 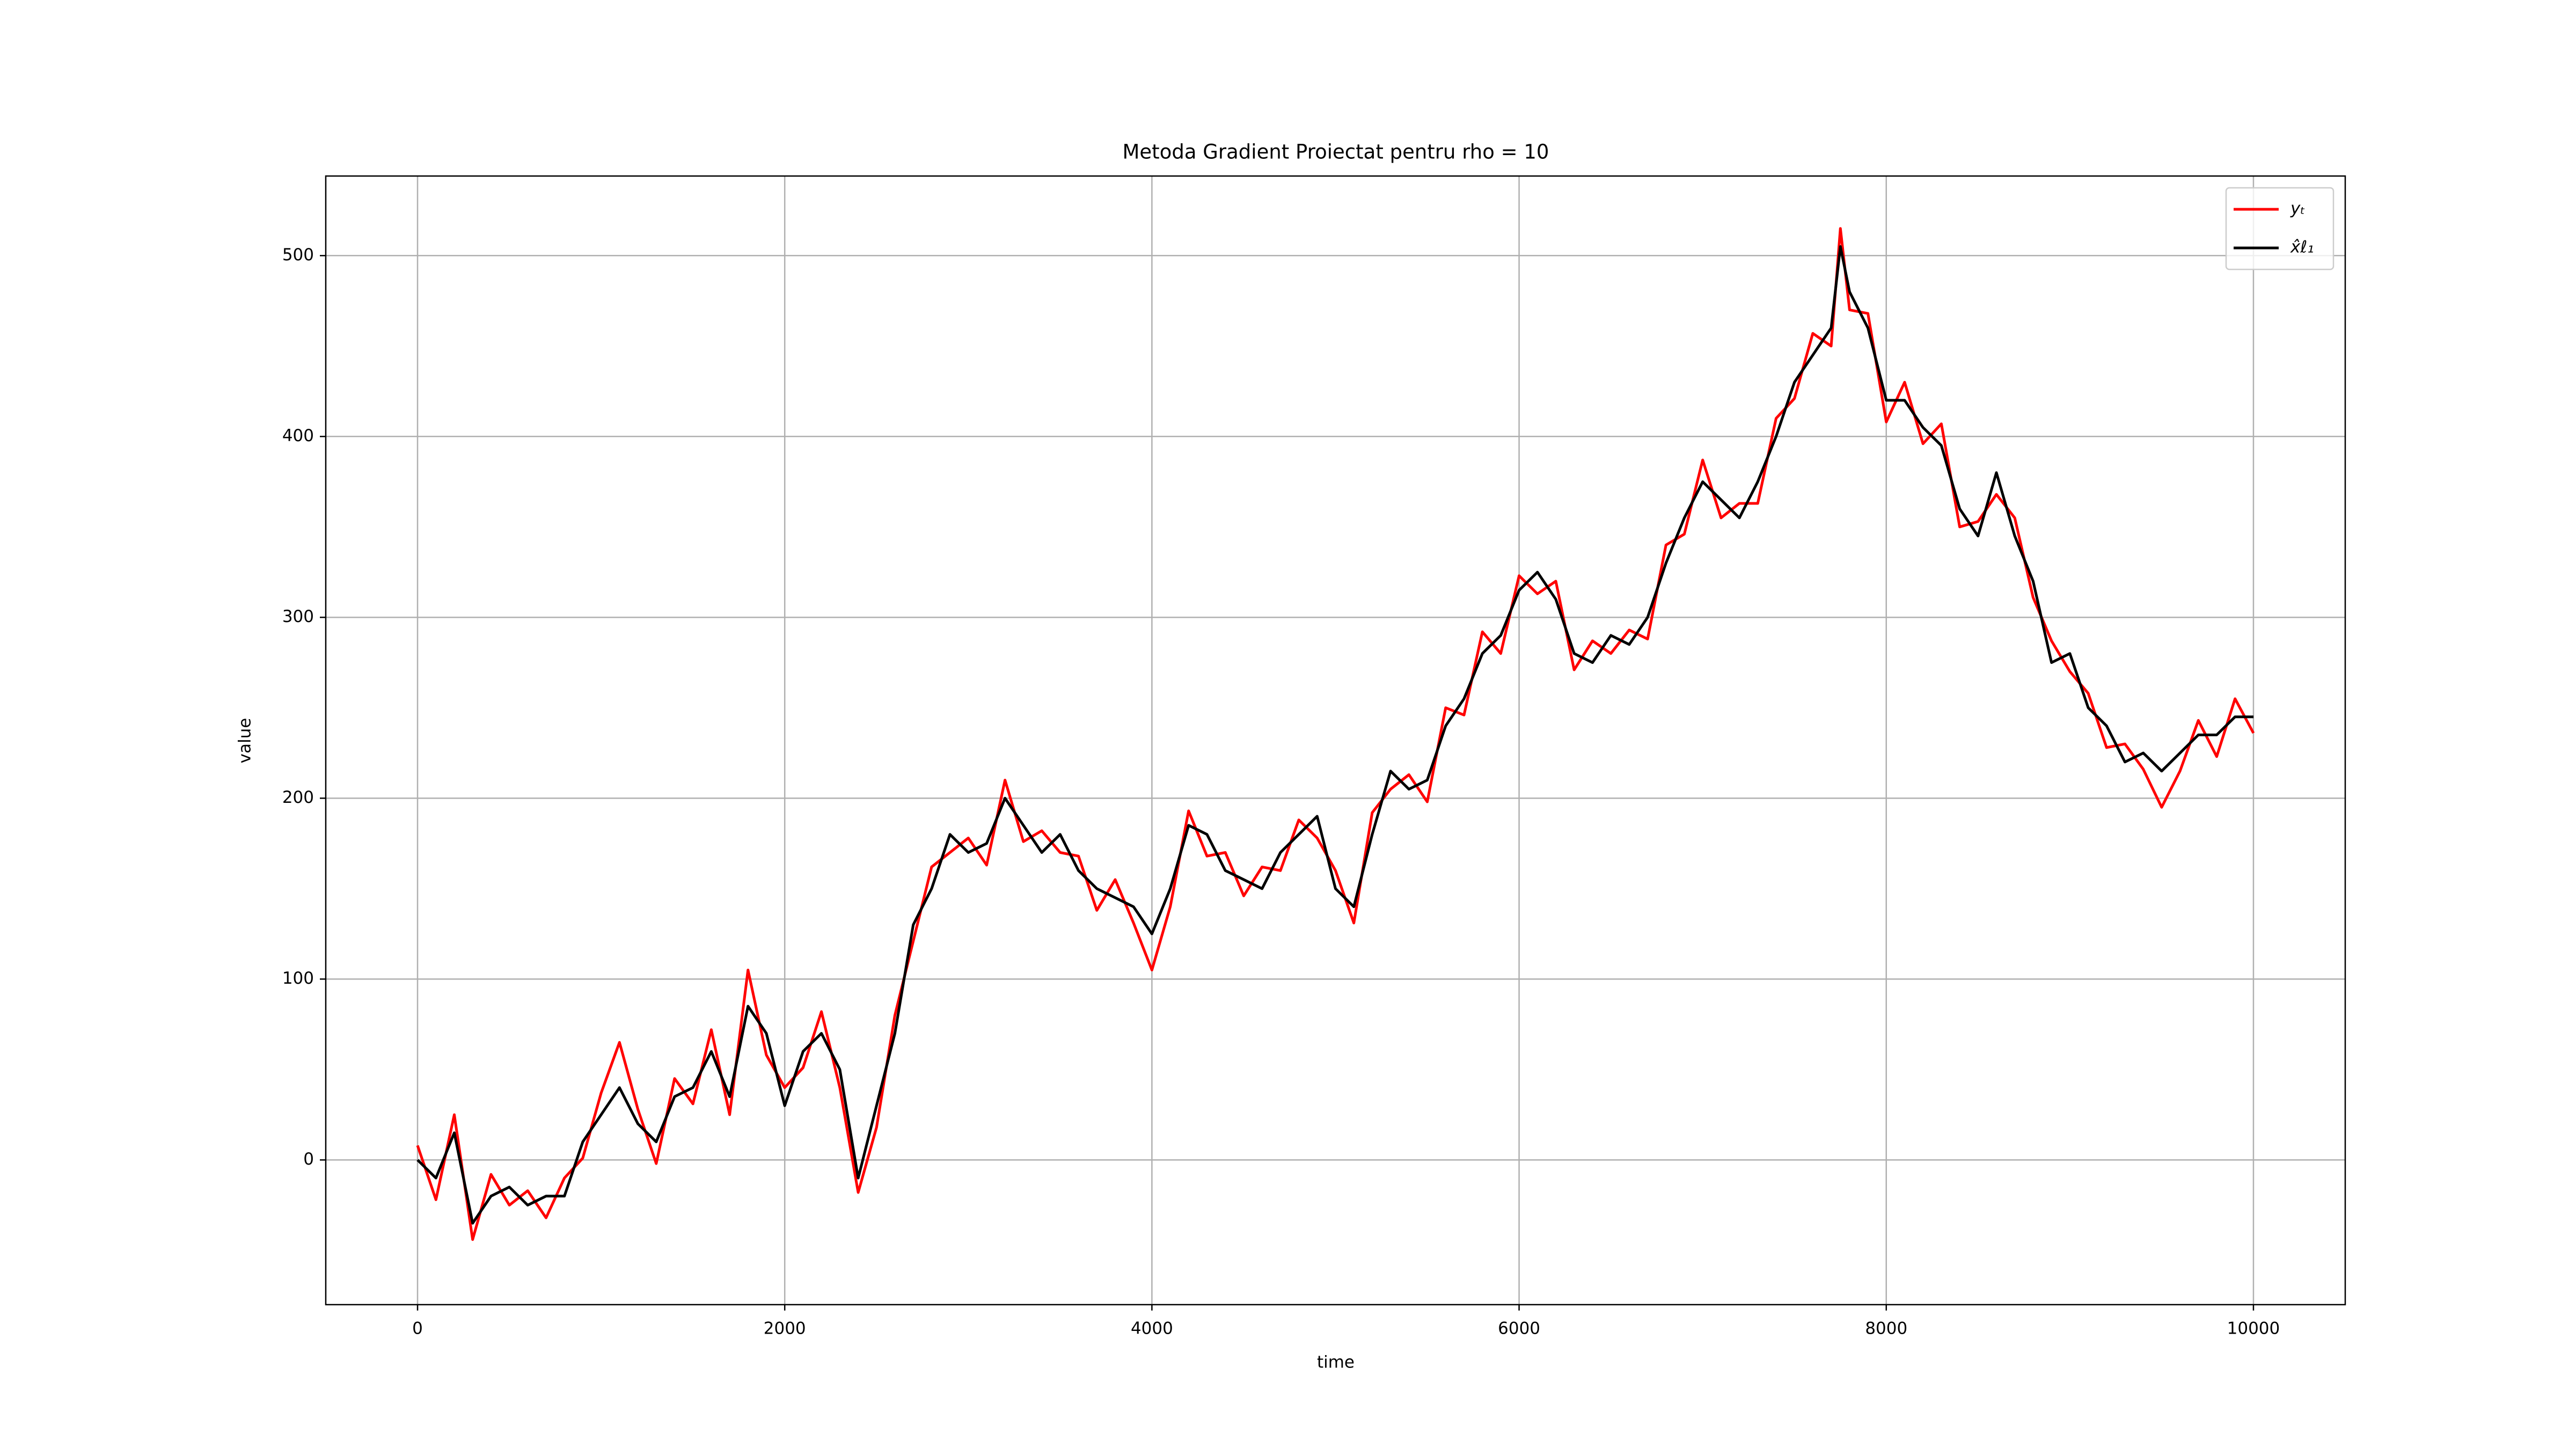 I want to click on y-tick-label: 0, so click(x=308, y=1159).